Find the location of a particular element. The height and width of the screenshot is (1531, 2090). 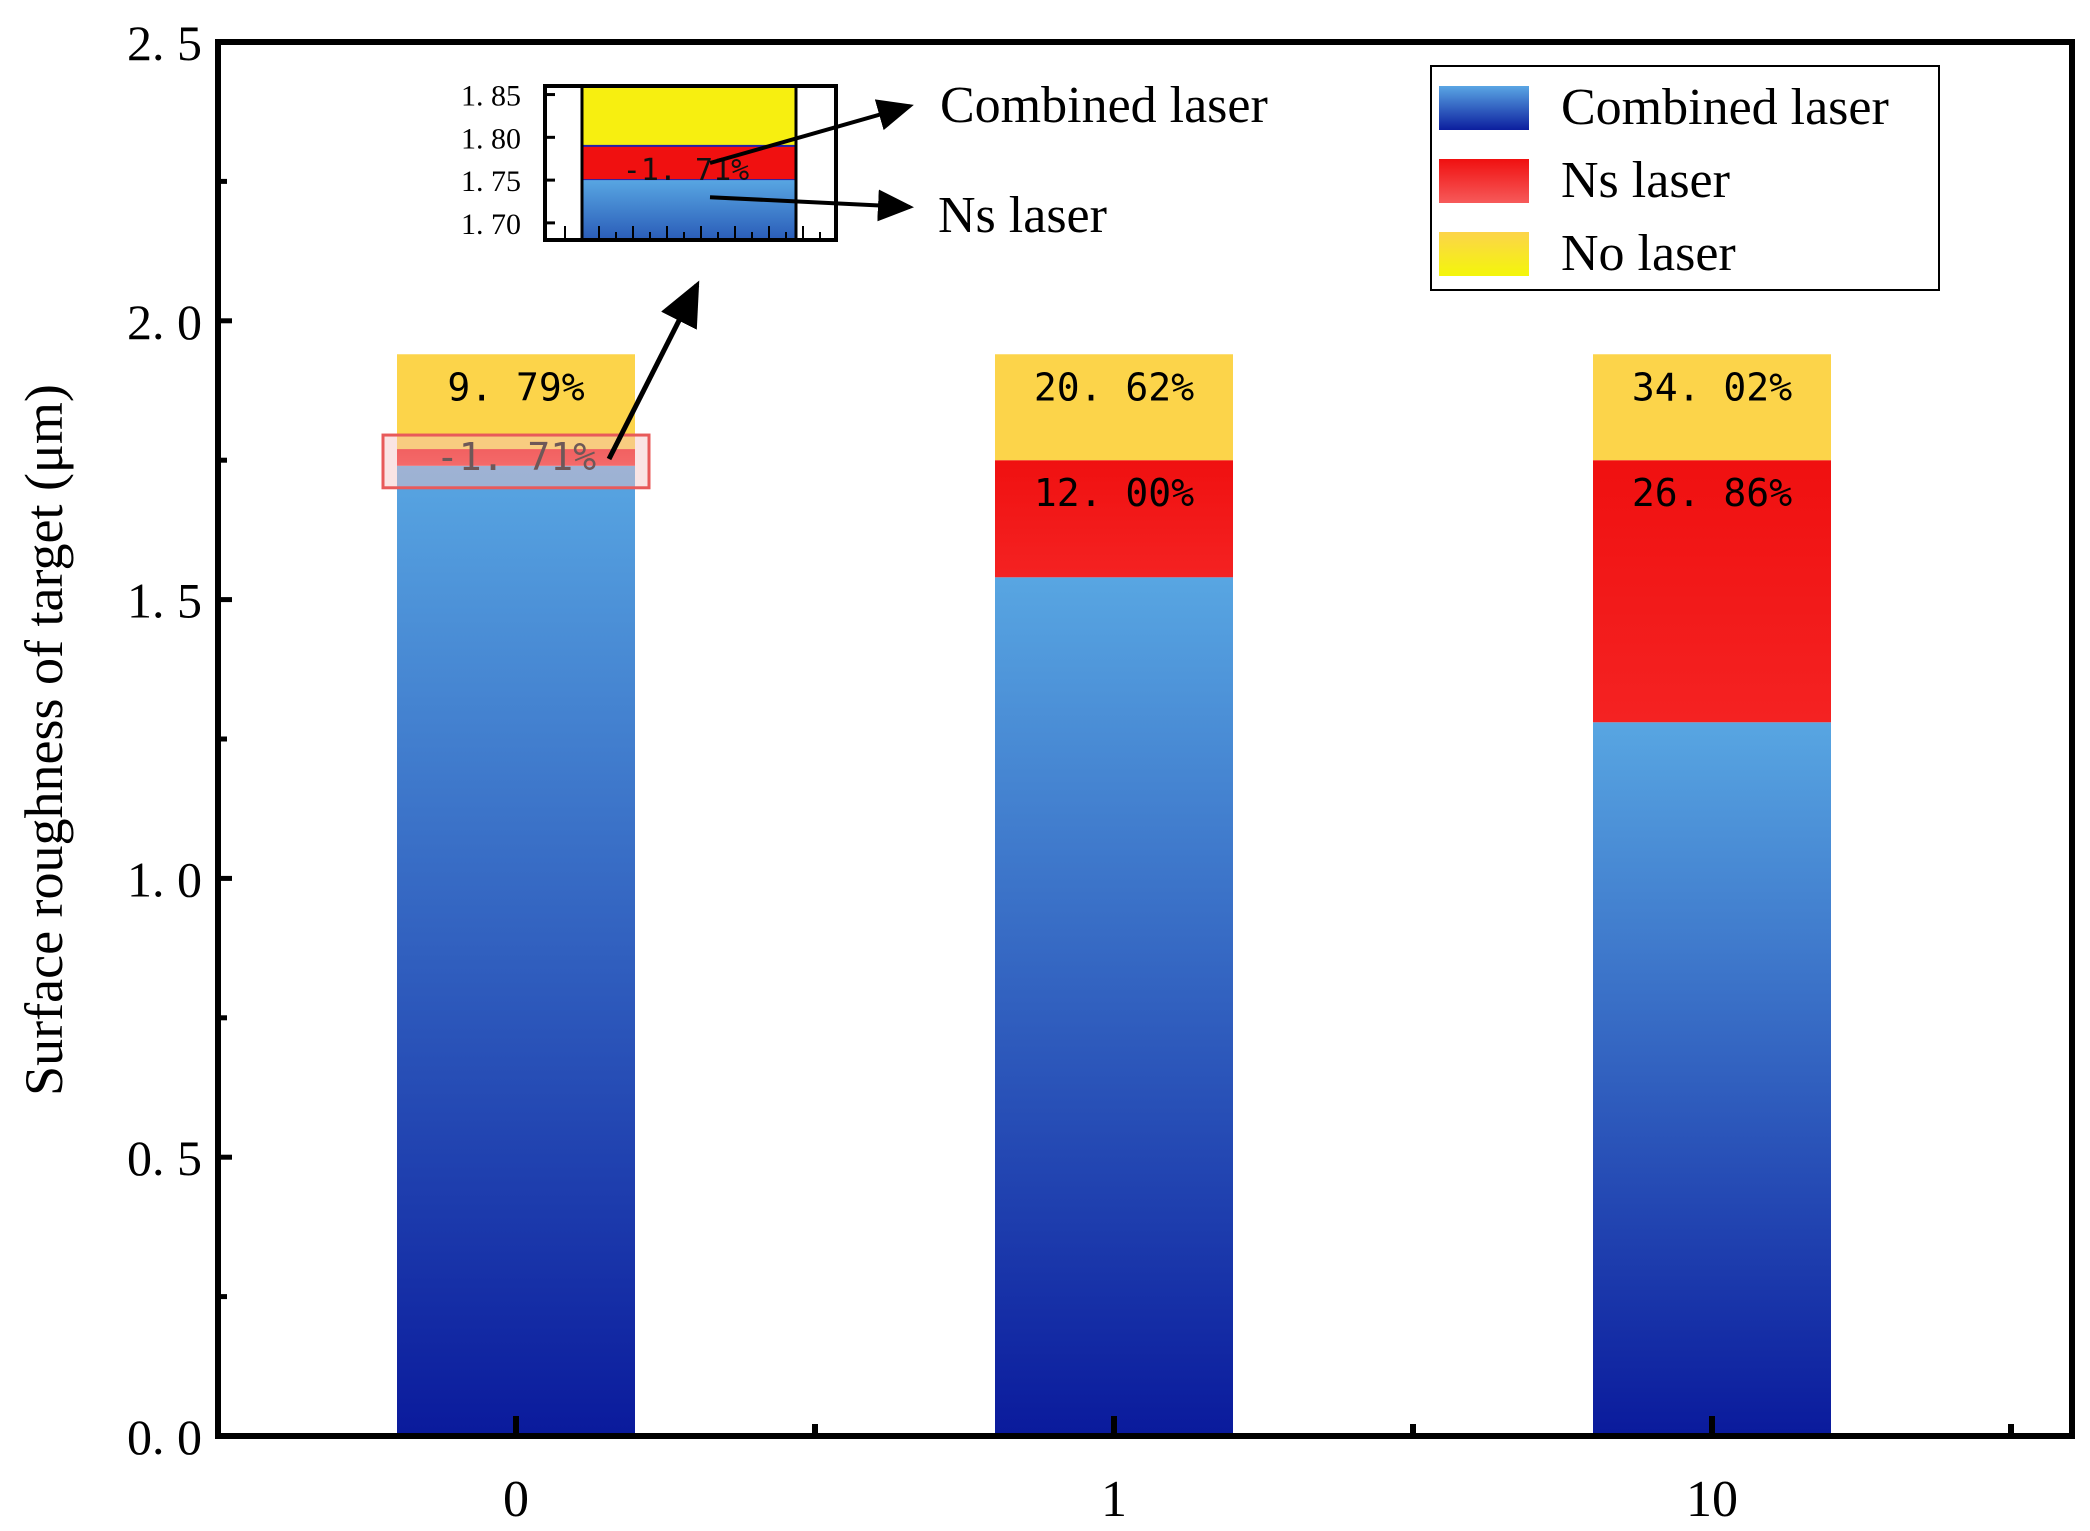

arrow-highlight-to-inset is located at coordinates (653, 370).